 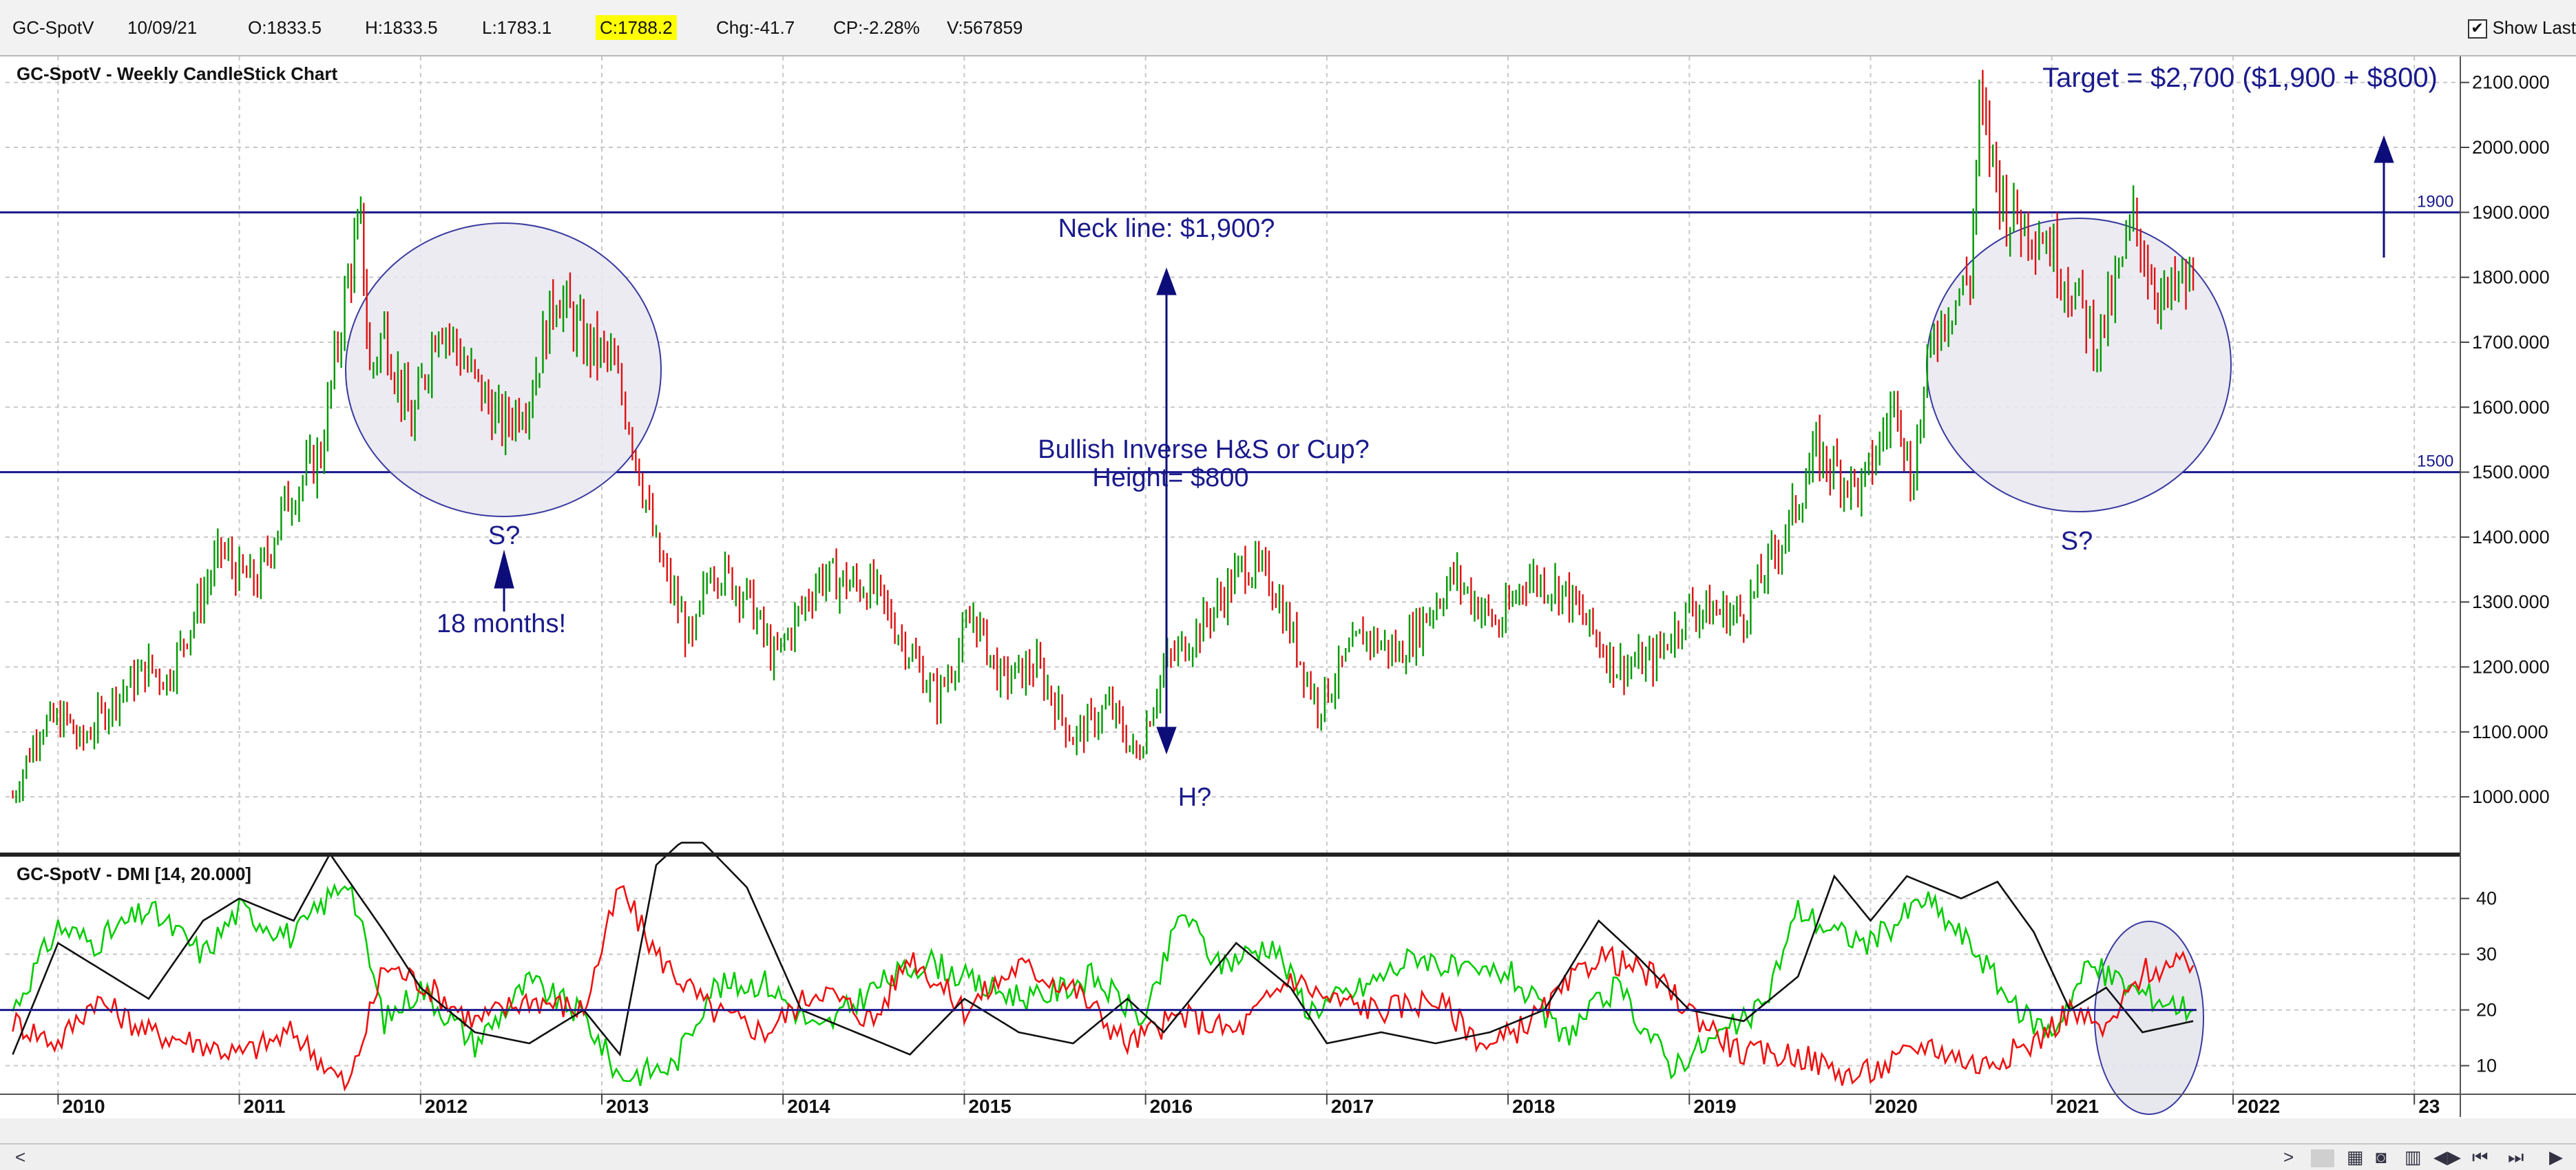 What do you see at coordinates (2240, 78) in the screenshot?
I see `target-annotation: Target = $2,700 ($1,900 + $800)` at bounding box center [2240, 78].